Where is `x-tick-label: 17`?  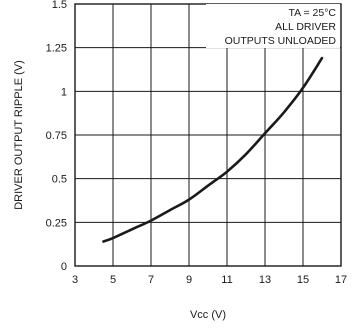 x-tick-label: 17 is located at coordinates (341, 280).